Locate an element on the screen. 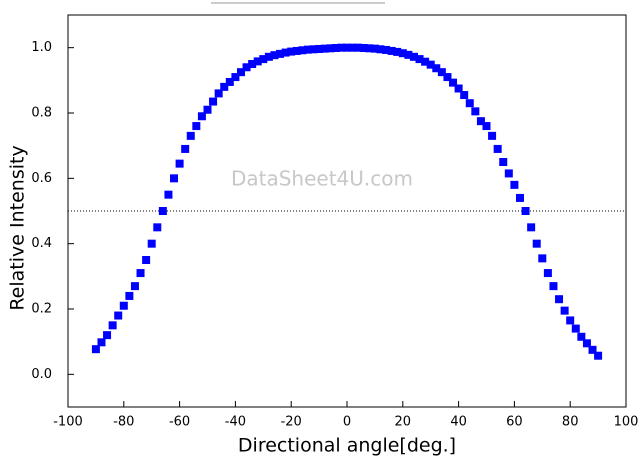  y-tick-label: 0.8 is located at coordinates (41, 113).